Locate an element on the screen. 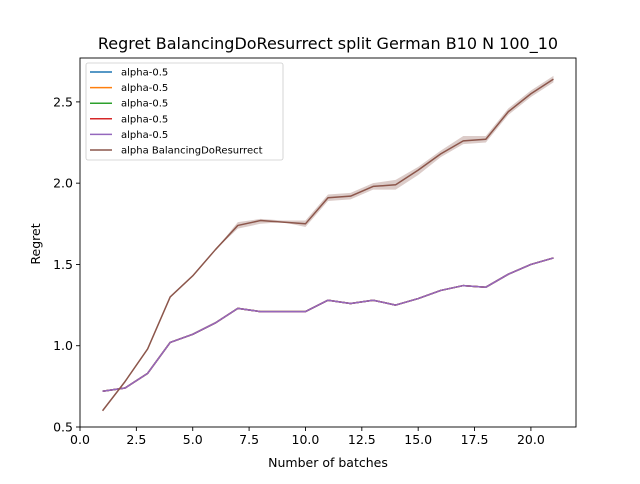  legend-box is located at coordinates (184, 111).